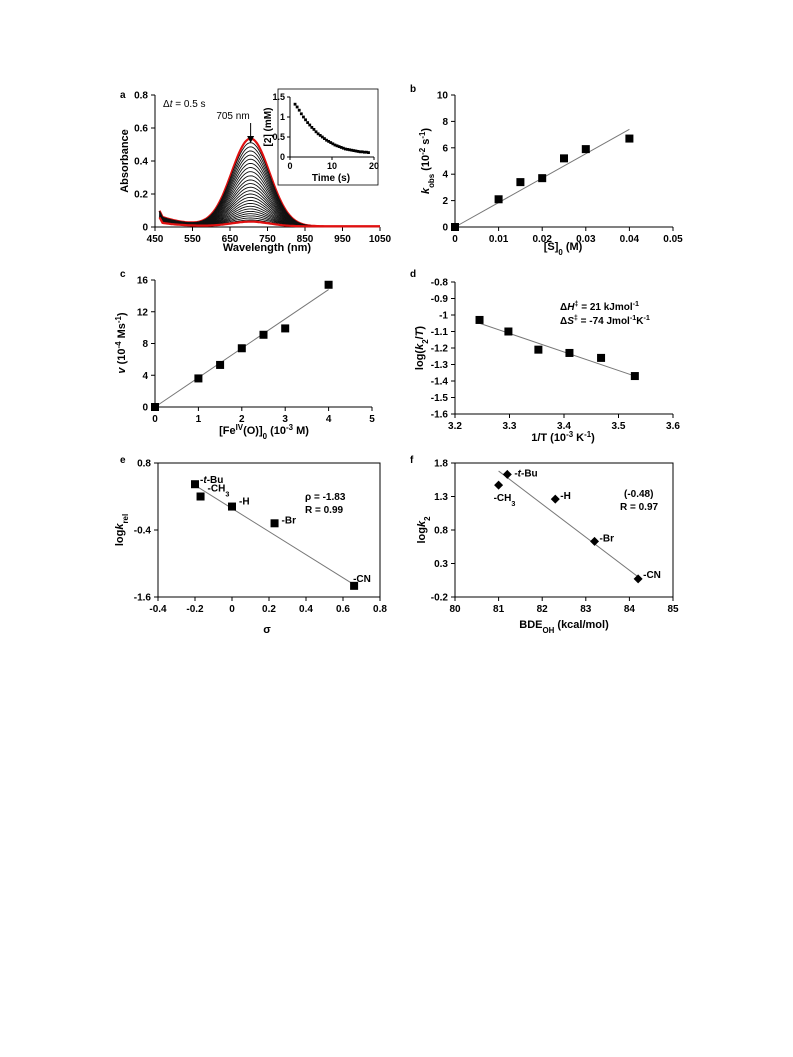  I want to click on y-tick-label: 16, so click(143, 281).